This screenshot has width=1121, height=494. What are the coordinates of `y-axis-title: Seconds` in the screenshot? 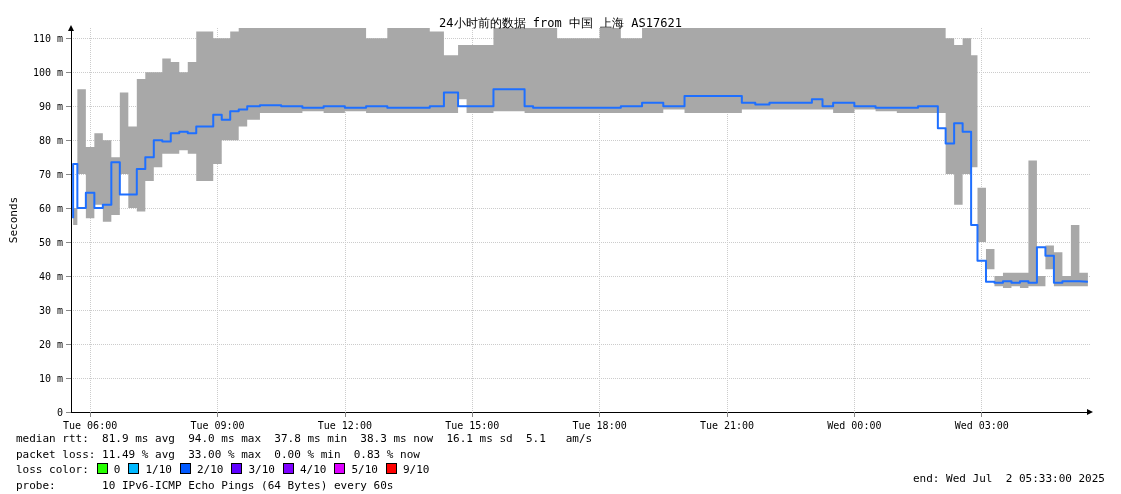 It's located at (13, 220).